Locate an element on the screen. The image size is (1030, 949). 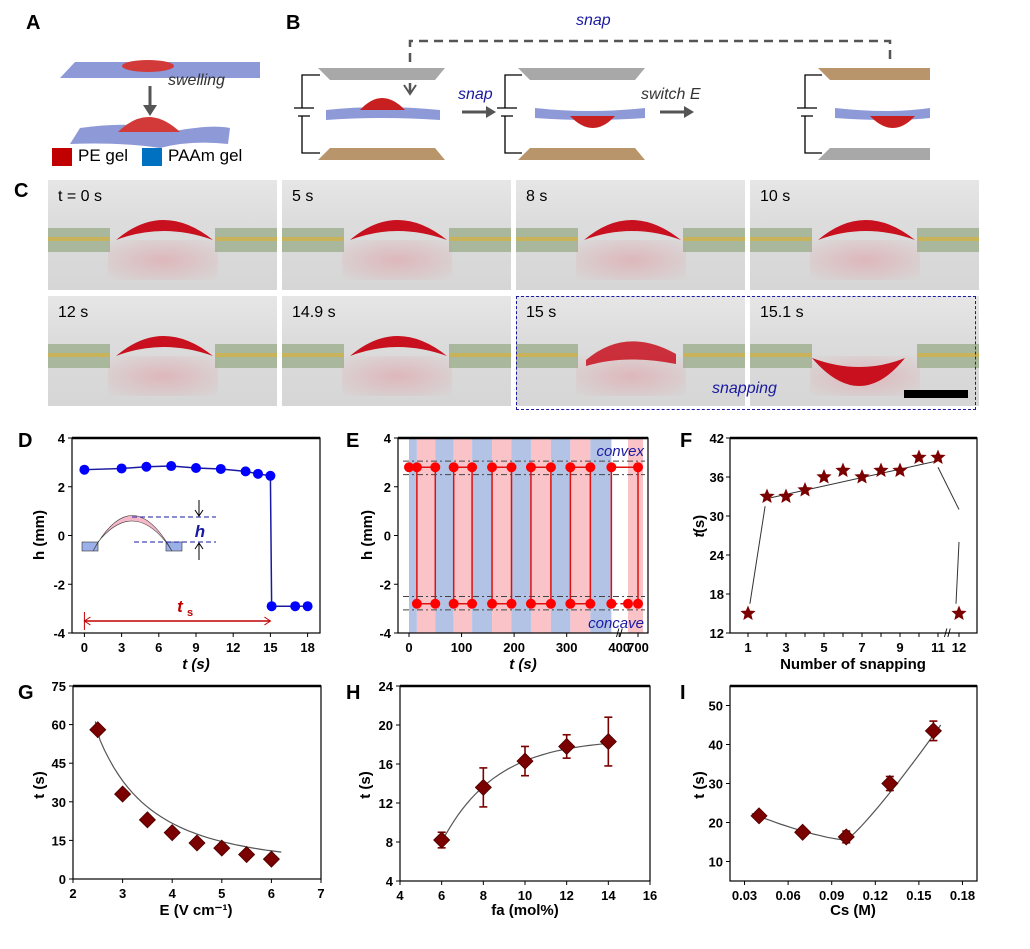
x-tick-label: 0.09 is located at coordinates (831, 895).